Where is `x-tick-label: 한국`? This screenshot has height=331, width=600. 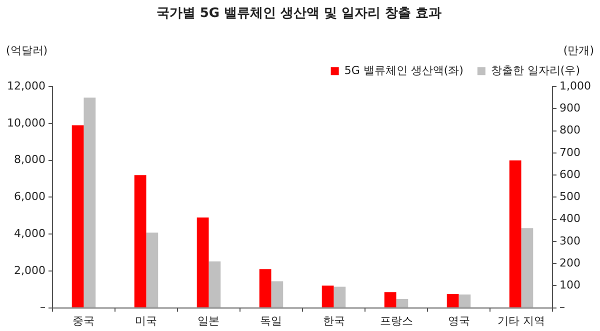
x-tick-label: 한국 is located at coordinates (333, 321).